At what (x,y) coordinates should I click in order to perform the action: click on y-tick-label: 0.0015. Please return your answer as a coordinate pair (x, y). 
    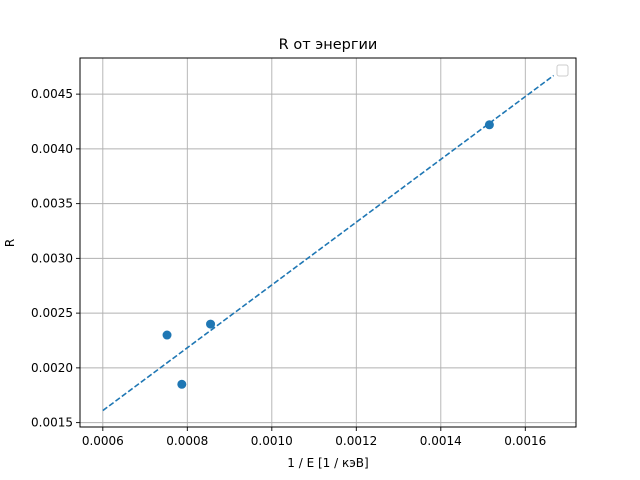
    Looking at the image, I should click on (52, 423).